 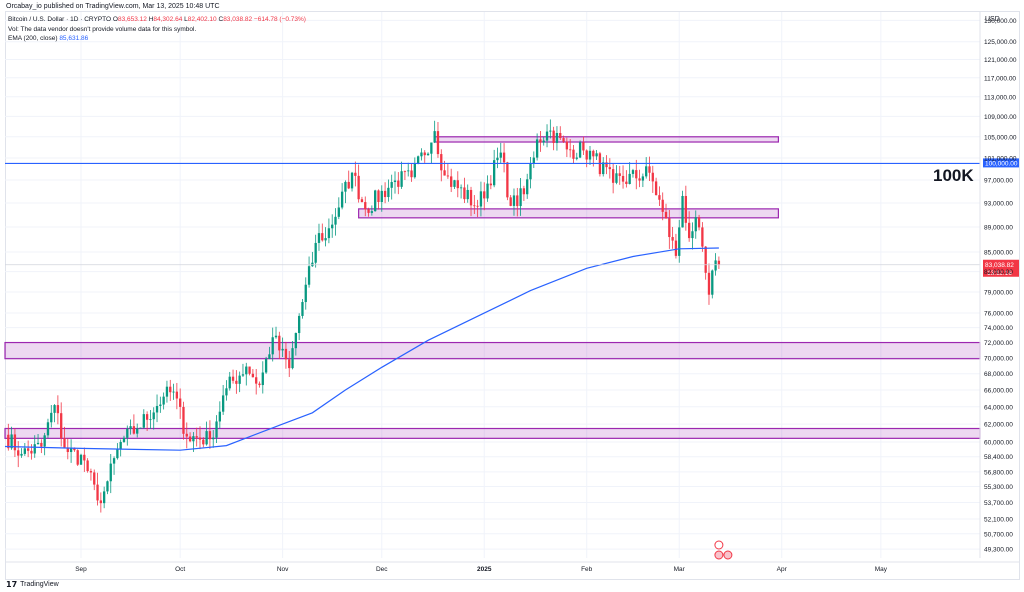 I want to click on close-value: 83,038.82, so click(x=238, y=19).